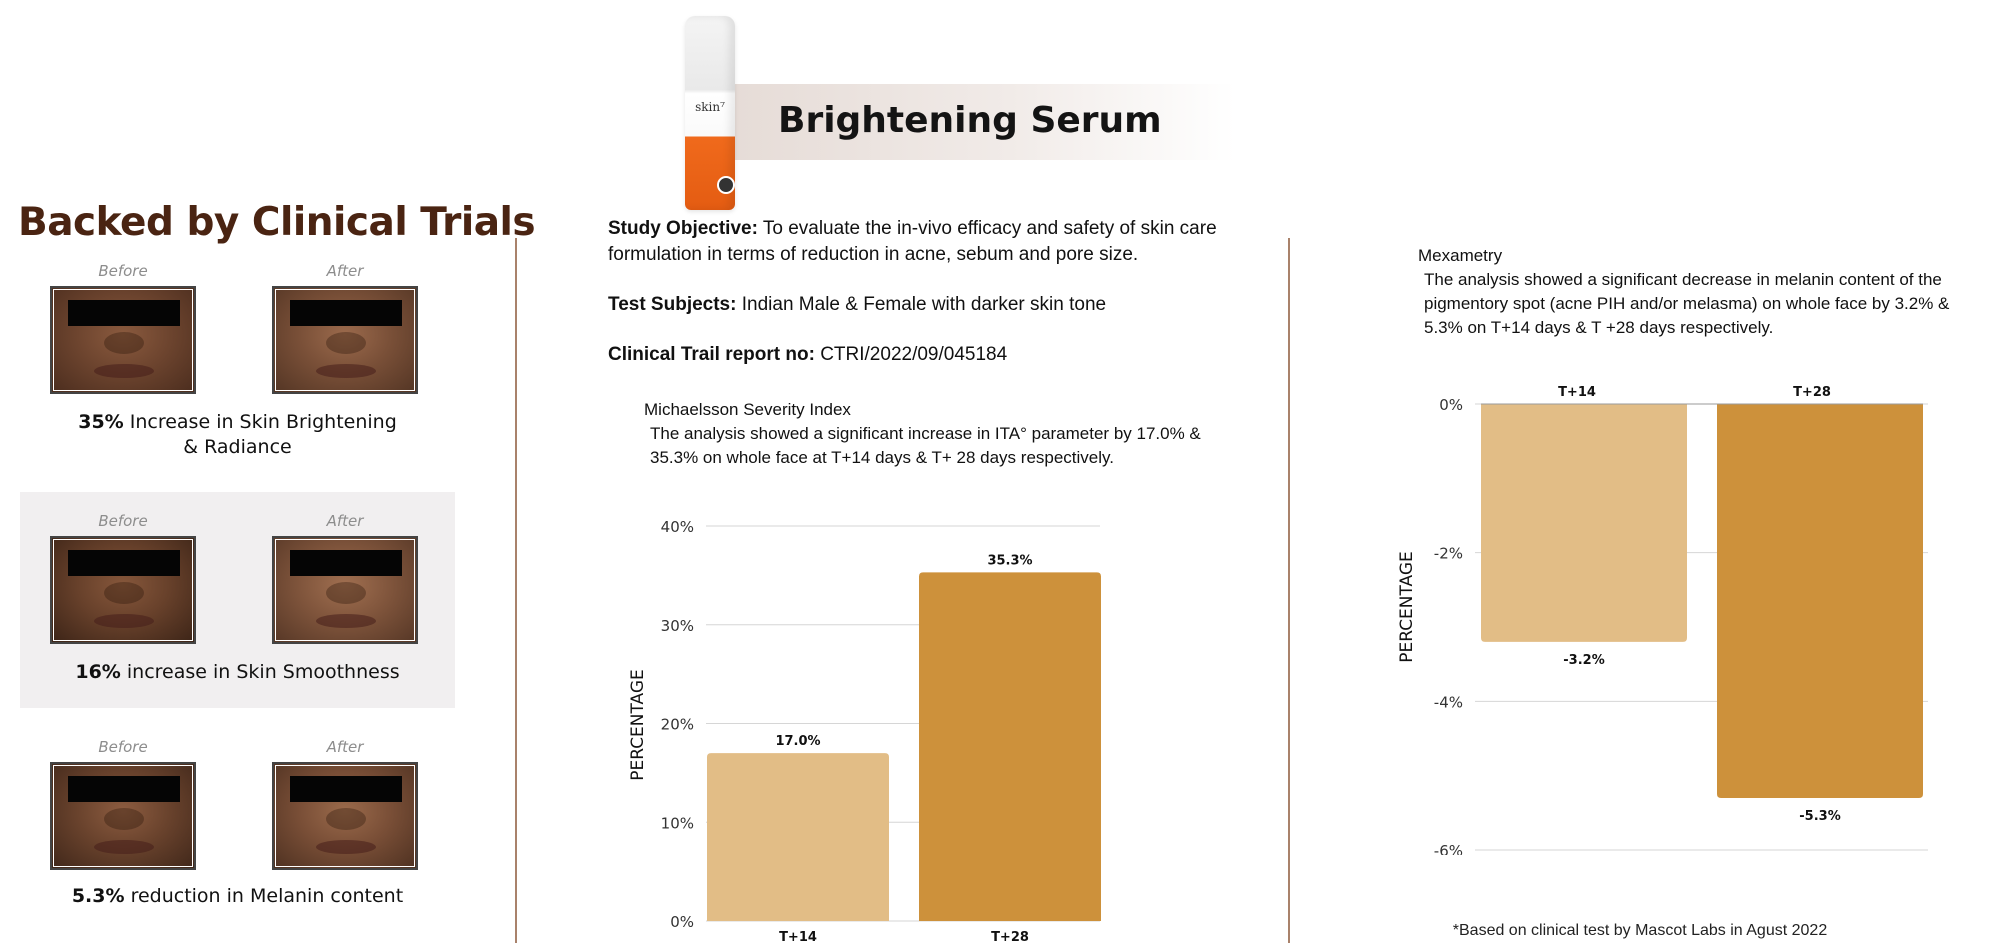  Describe the element at coordinates (1009, 560) in the screenshot. I see `data-label: 35.3%` at that location.